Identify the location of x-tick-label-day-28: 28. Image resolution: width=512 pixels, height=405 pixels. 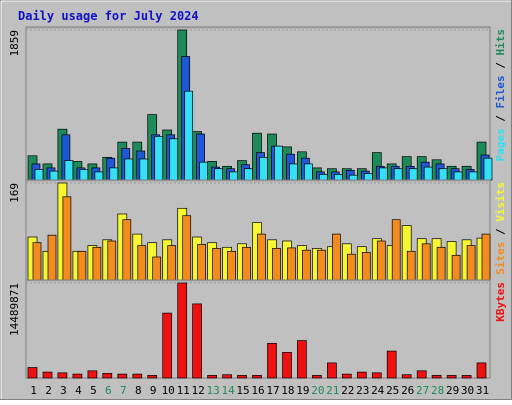
(437, 390).